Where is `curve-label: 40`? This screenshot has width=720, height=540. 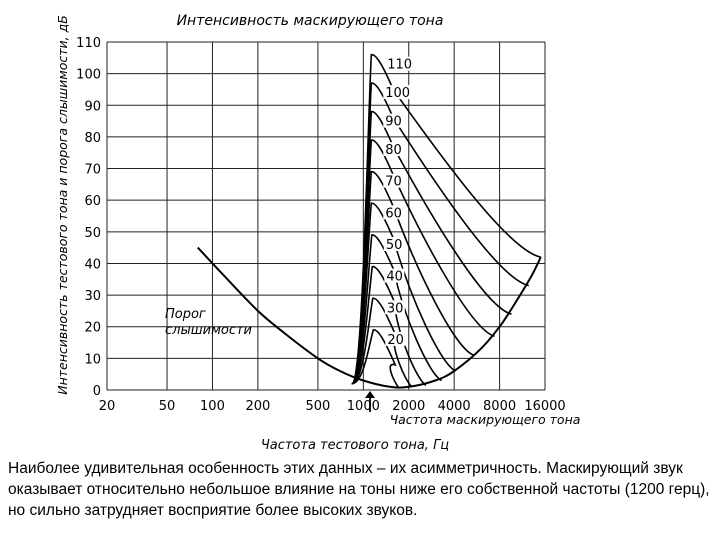
curve-label: 40 is located at coordinates (394, 277).